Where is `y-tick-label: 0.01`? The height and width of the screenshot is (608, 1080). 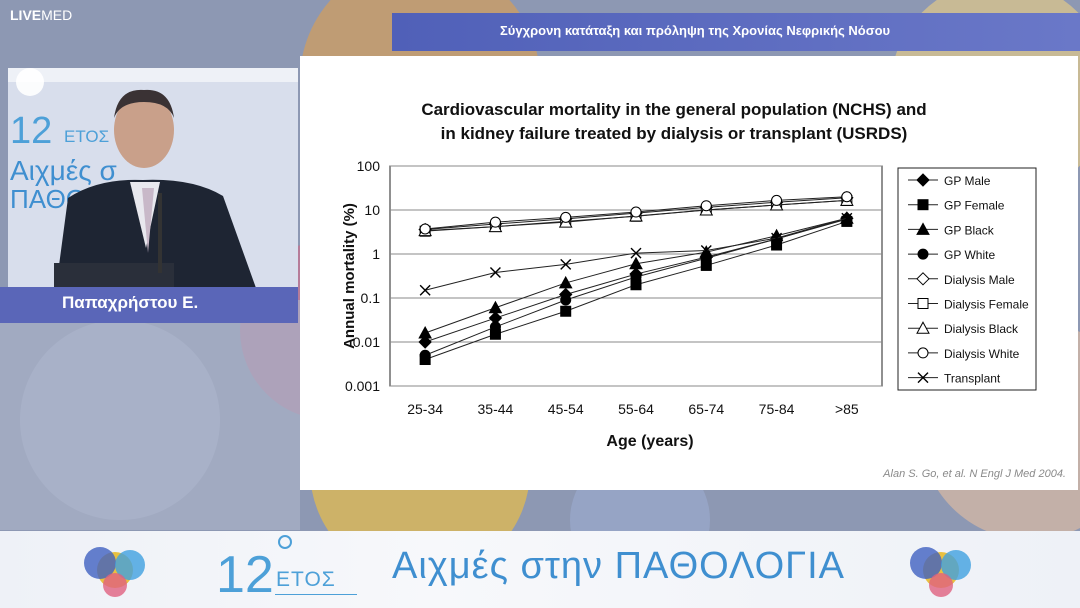 y-tick-label: 0.01 is located at coordinates (366, 342).